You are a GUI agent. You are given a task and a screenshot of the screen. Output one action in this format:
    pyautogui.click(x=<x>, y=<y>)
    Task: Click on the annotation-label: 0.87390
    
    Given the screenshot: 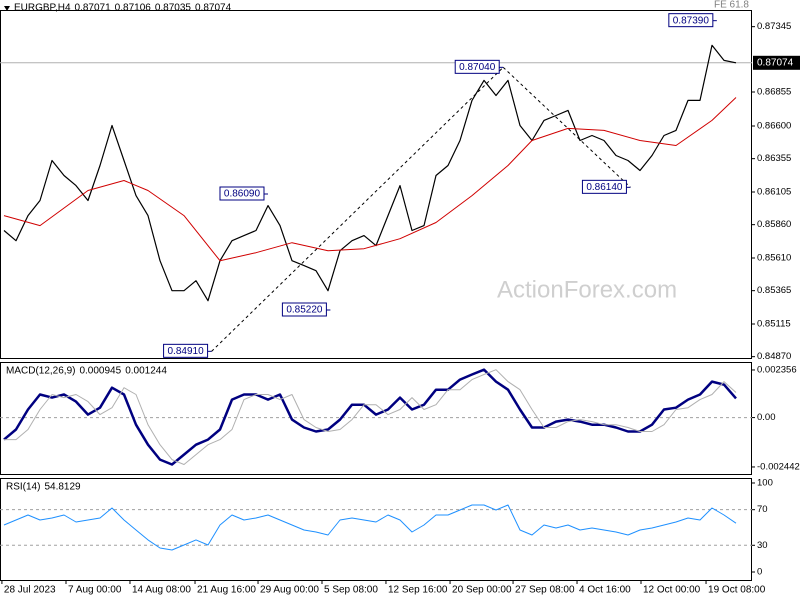 What is the action you would take?
    pyautogui.click(x=691, y=20)
    